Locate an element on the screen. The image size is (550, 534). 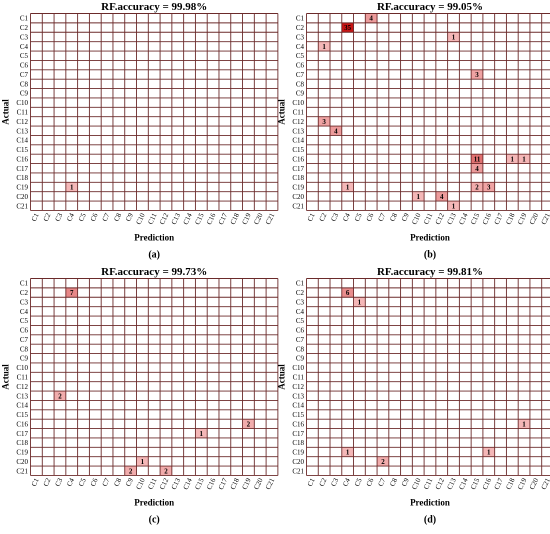
x-tick-label: C7 is located at coordinates (106, 216).